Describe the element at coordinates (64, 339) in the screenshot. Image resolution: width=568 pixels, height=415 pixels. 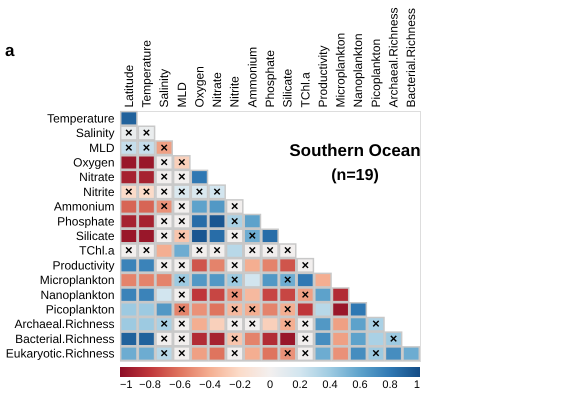
I see `y-tick-label: Bacterial.Richness` at that location.